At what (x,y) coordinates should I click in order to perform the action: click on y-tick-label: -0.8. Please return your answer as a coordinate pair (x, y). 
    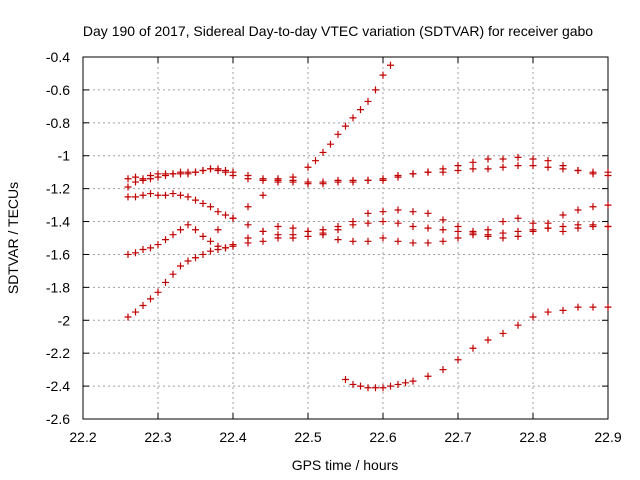
    Looking at the image, I should click on (58, 123).